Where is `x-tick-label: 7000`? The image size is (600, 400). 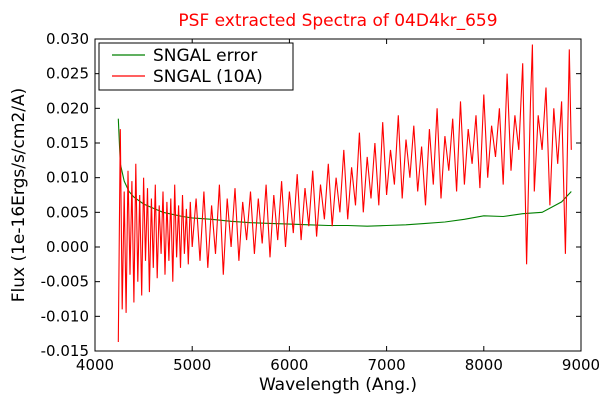
x-tick-label: 7000 is located at coordinates (387, 365).